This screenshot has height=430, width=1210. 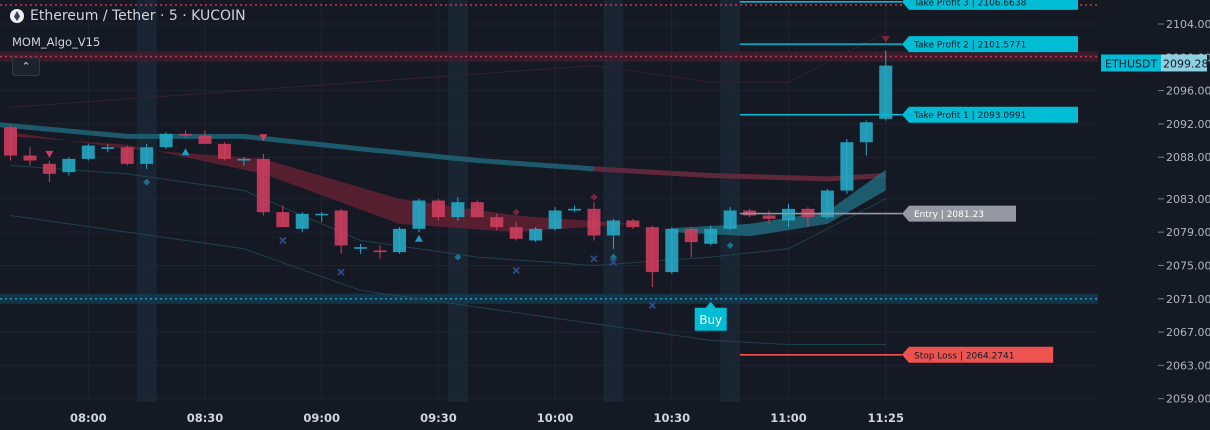 I want to click on ethereum-logo-icon, so click(x=17, y=16).